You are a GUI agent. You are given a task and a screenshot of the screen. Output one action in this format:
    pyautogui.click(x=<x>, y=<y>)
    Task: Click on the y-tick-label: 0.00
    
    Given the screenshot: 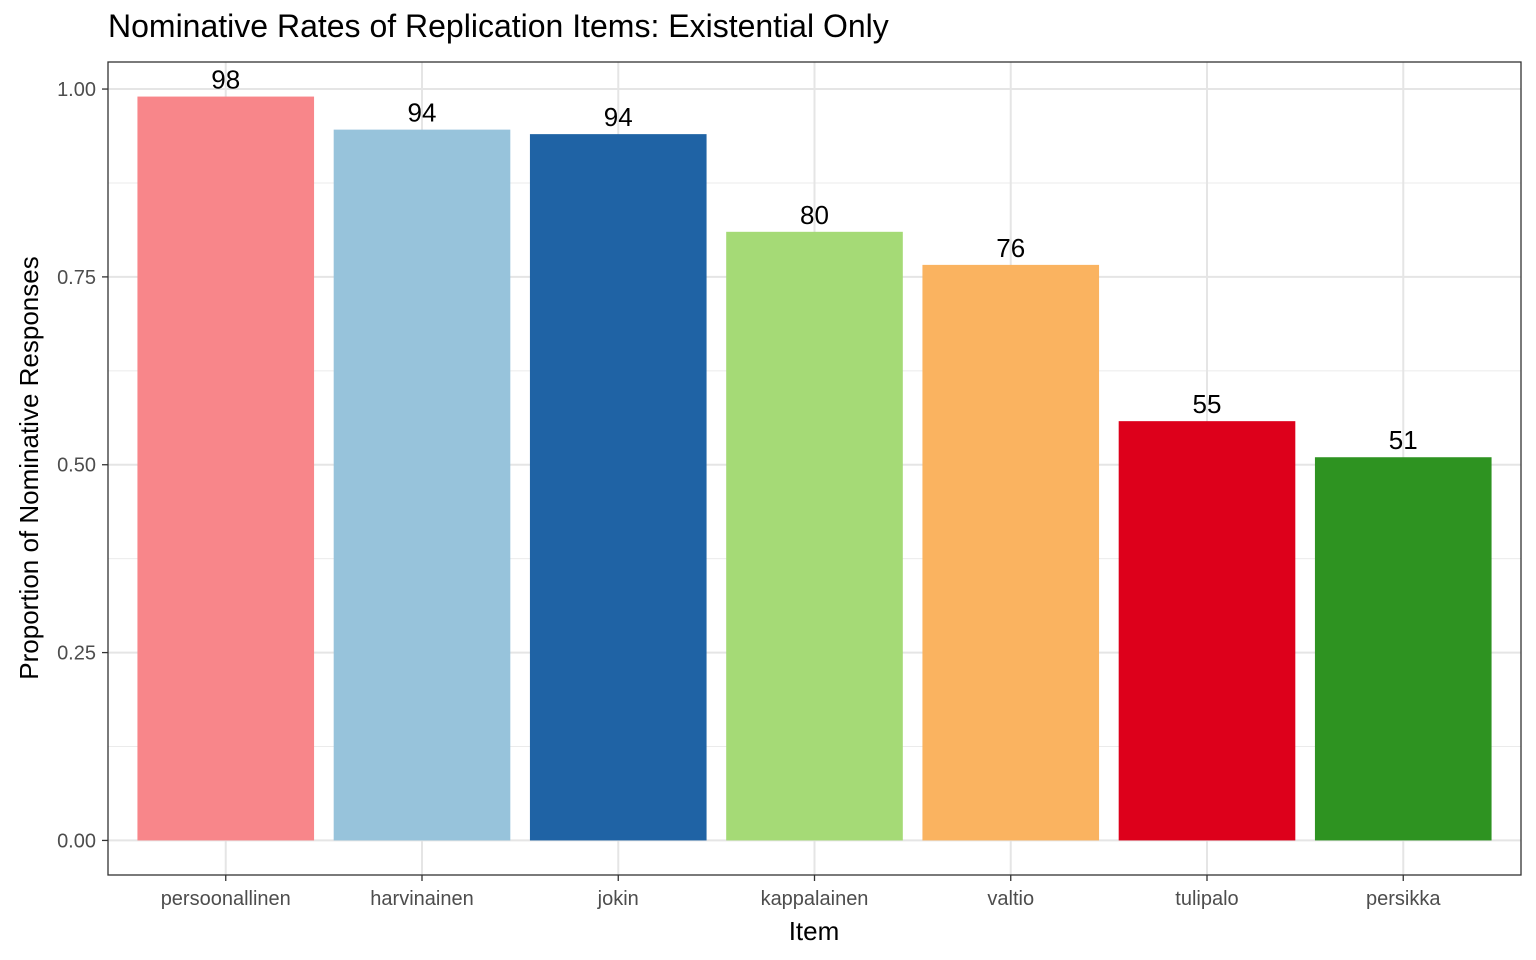 What is the action you would take?
    pyautogui.click(x=76, y=841)
    